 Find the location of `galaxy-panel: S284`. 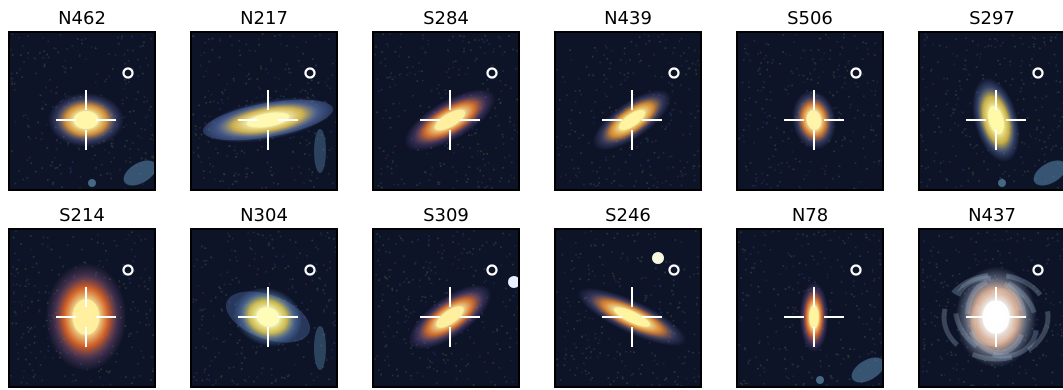

galaxy-panel: S284 is located at coordinates (446, 100).